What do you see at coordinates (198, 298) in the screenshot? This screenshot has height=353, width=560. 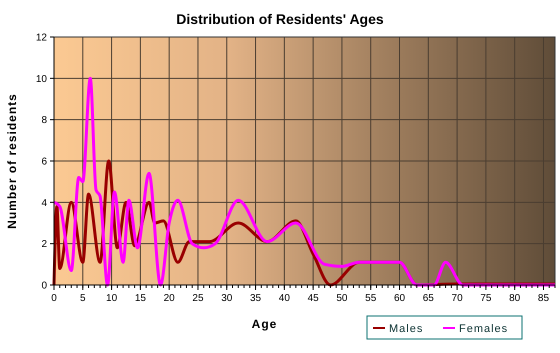 I see `x-tick-label: 25` at bounding box center [198, 298].